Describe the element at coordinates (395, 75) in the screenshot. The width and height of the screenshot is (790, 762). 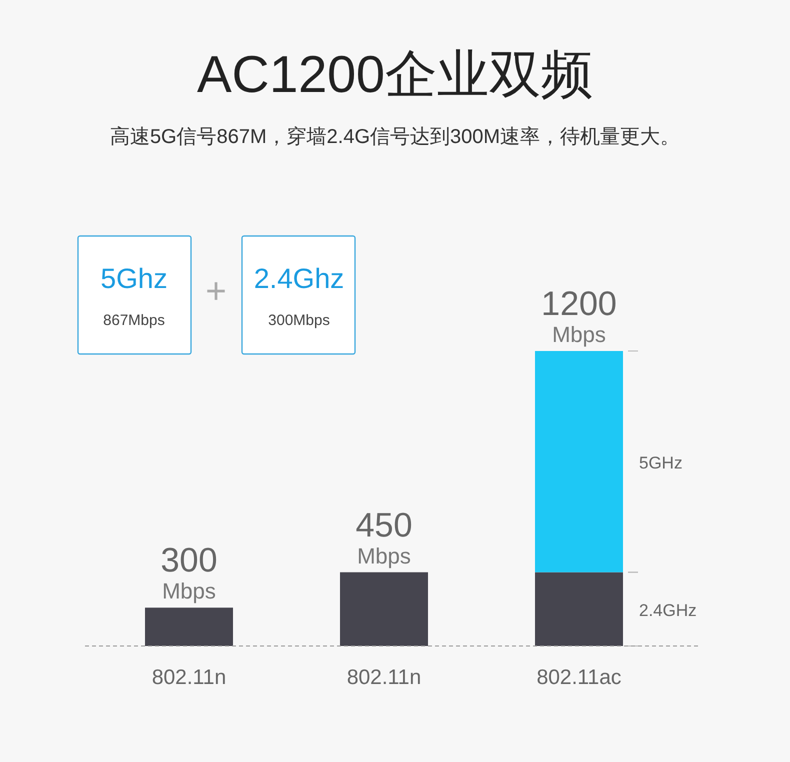
I see `chart-title: AC1200企业双频` at that location.